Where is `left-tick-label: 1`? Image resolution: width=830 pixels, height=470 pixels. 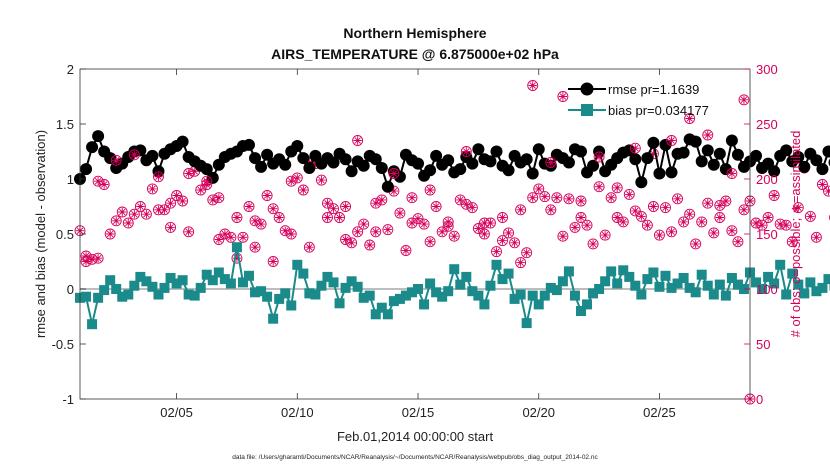 left-tick-label: 1 is located at coordinates (70, 179).